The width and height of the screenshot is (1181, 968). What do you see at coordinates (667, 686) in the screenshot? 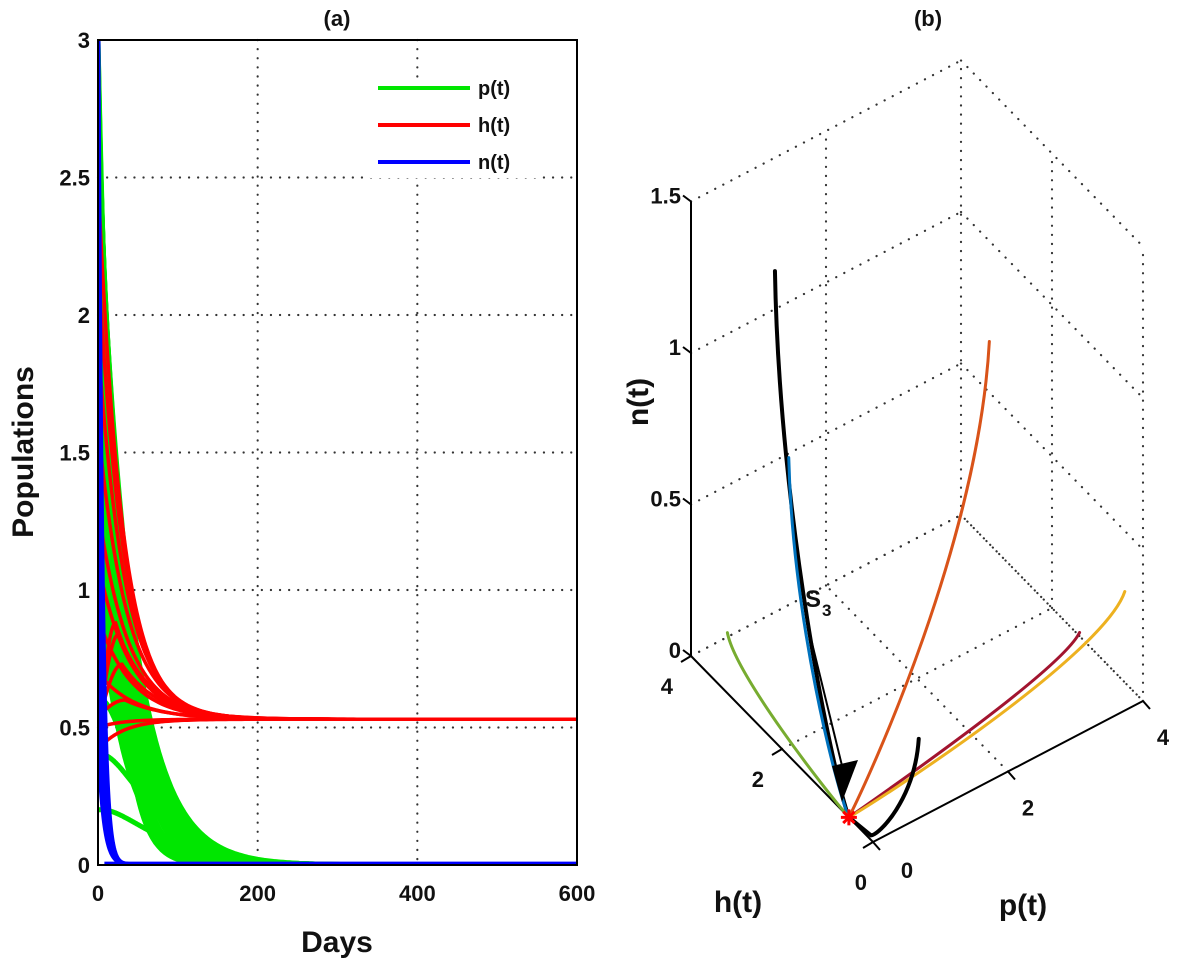
I see `h-tick-label: 4` at bounding box center [667, 686].